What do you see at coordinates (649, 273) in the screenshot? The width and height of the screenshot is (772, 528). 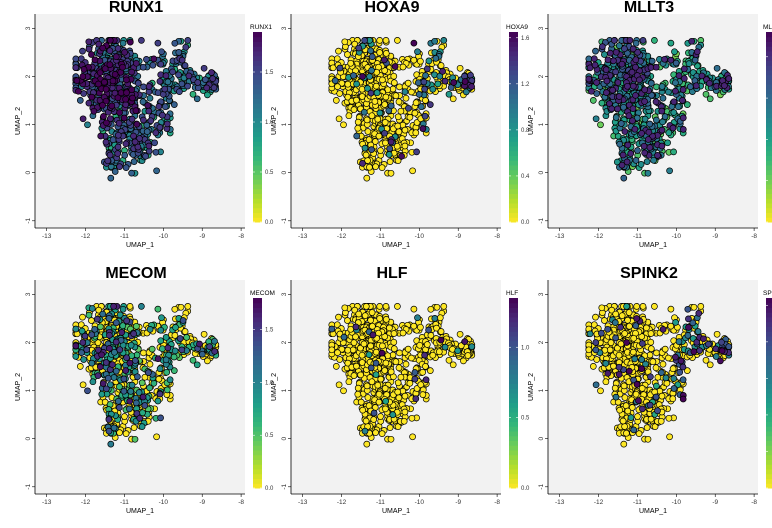 I see `panel-title: SPINK2` at bounding box center [649, 273].